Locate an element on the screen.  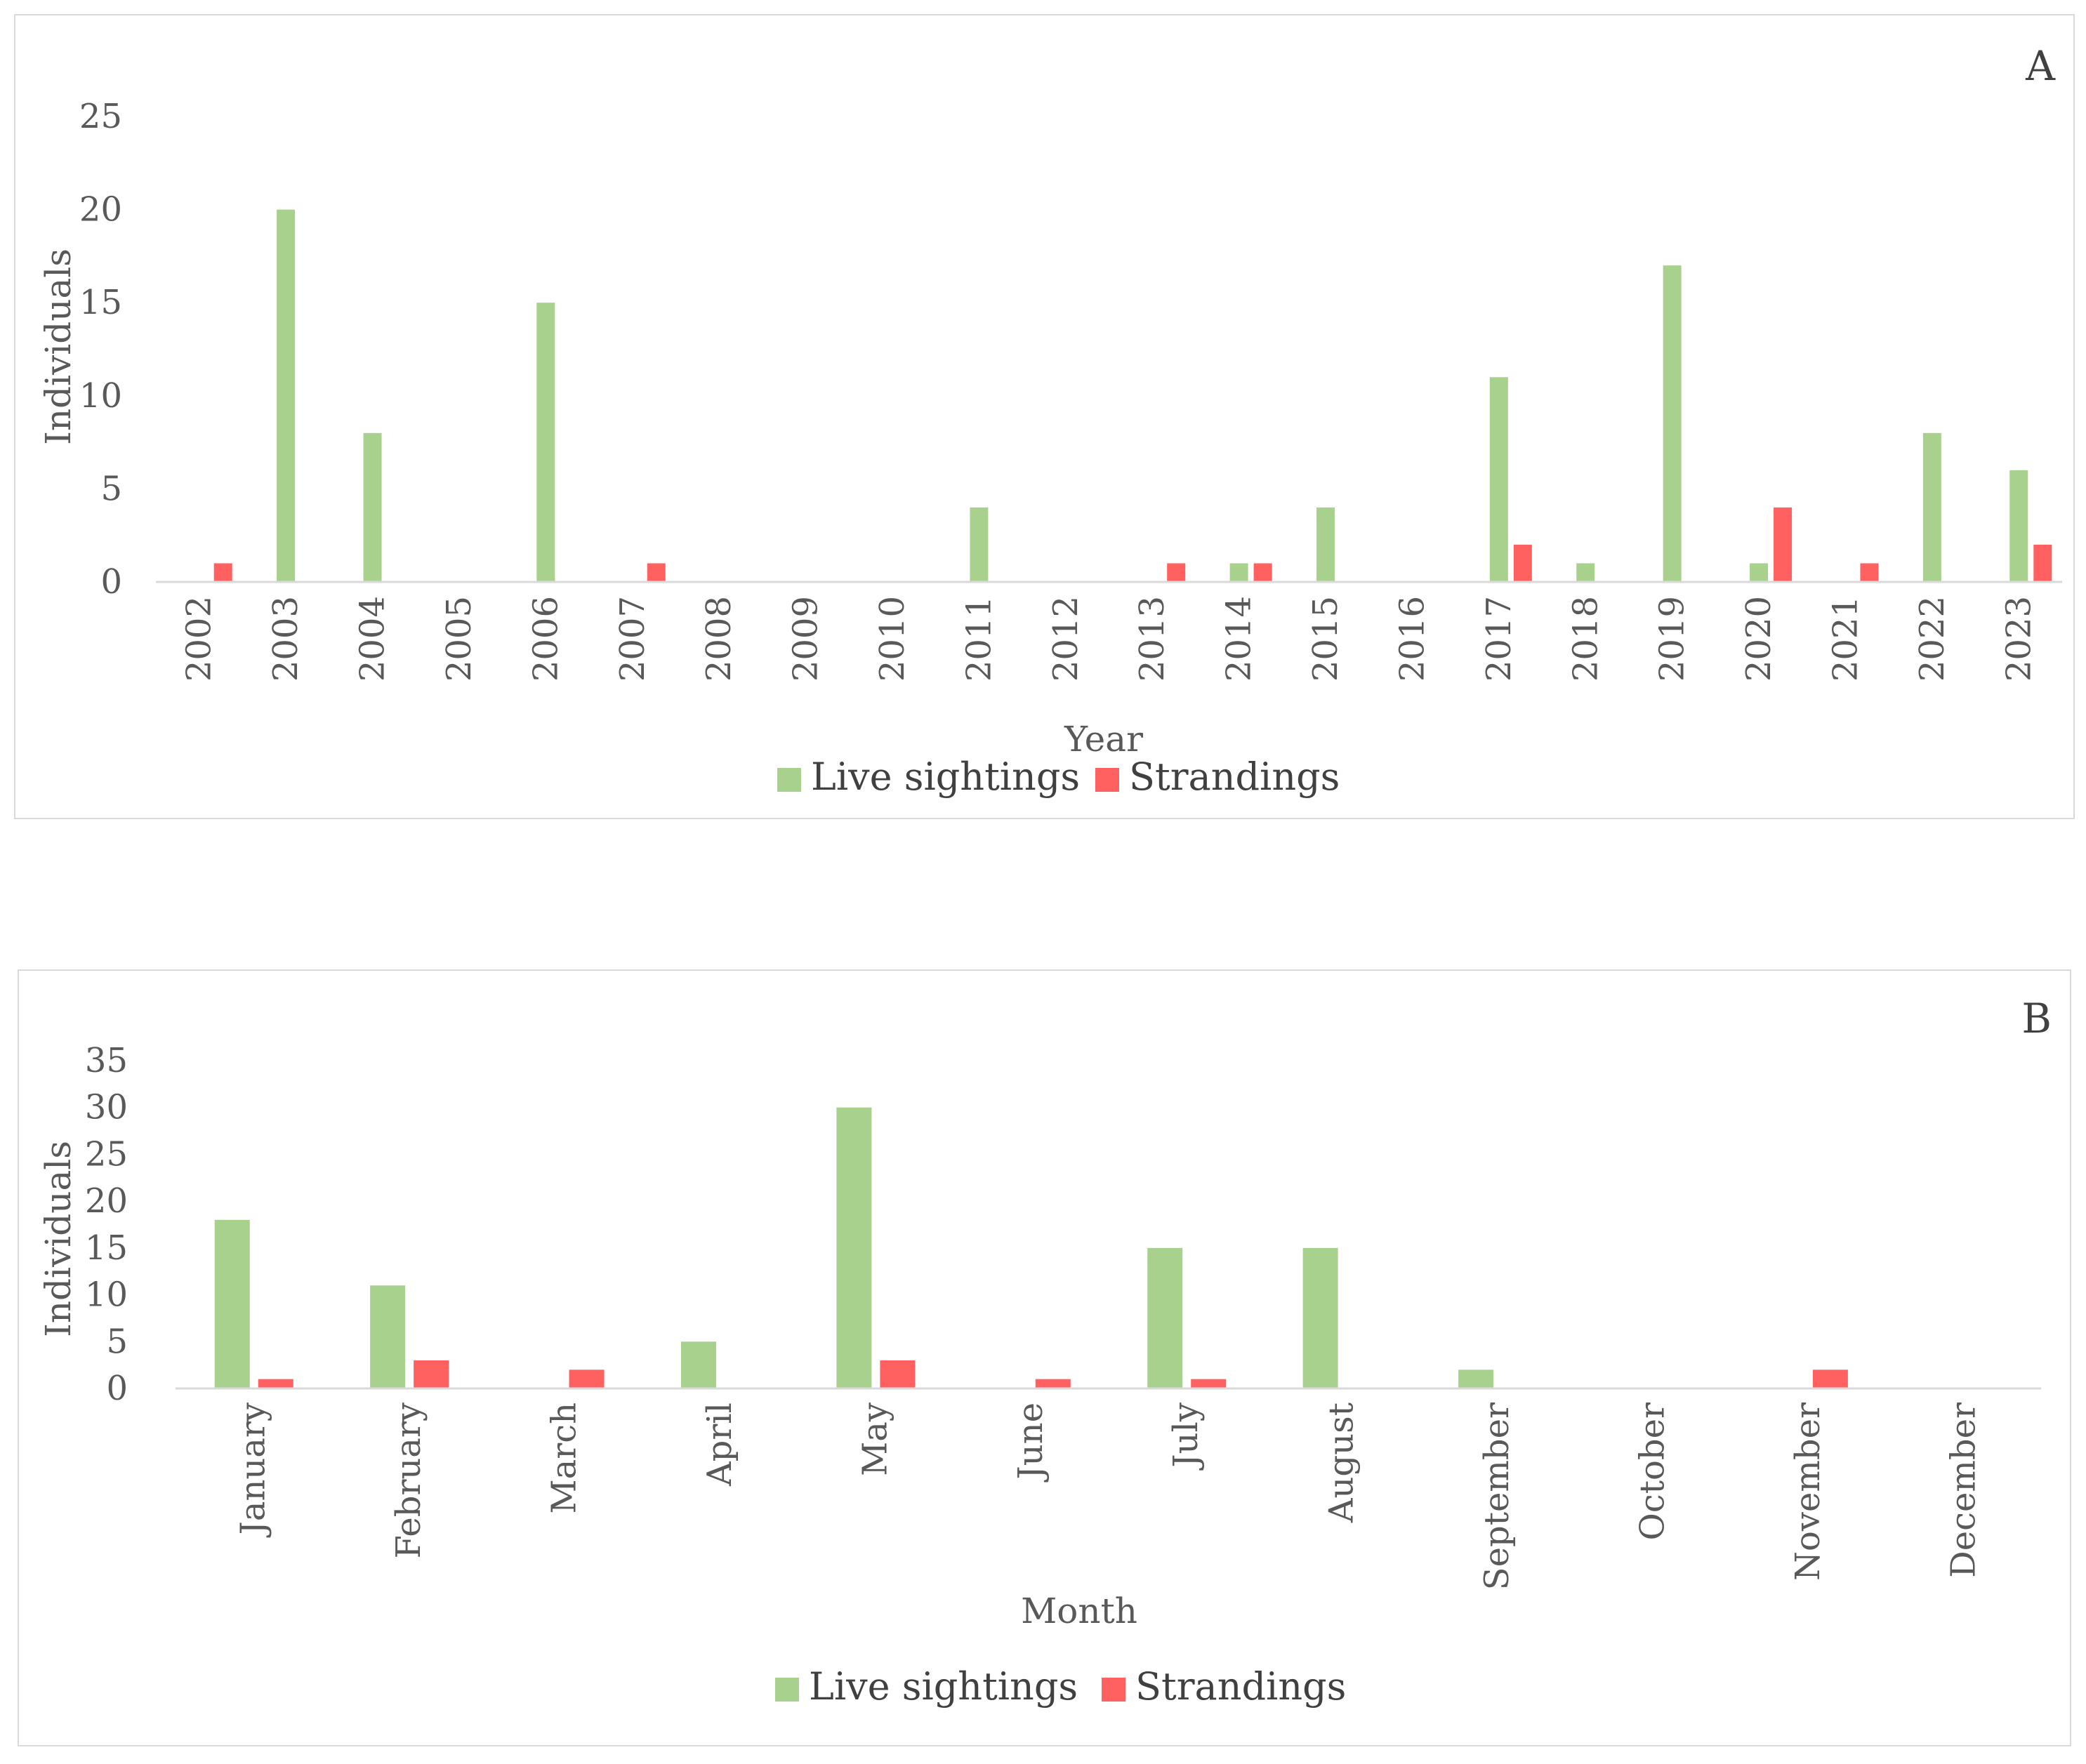
legend-swatch-strand-a is located at coordinates (1107, 780).